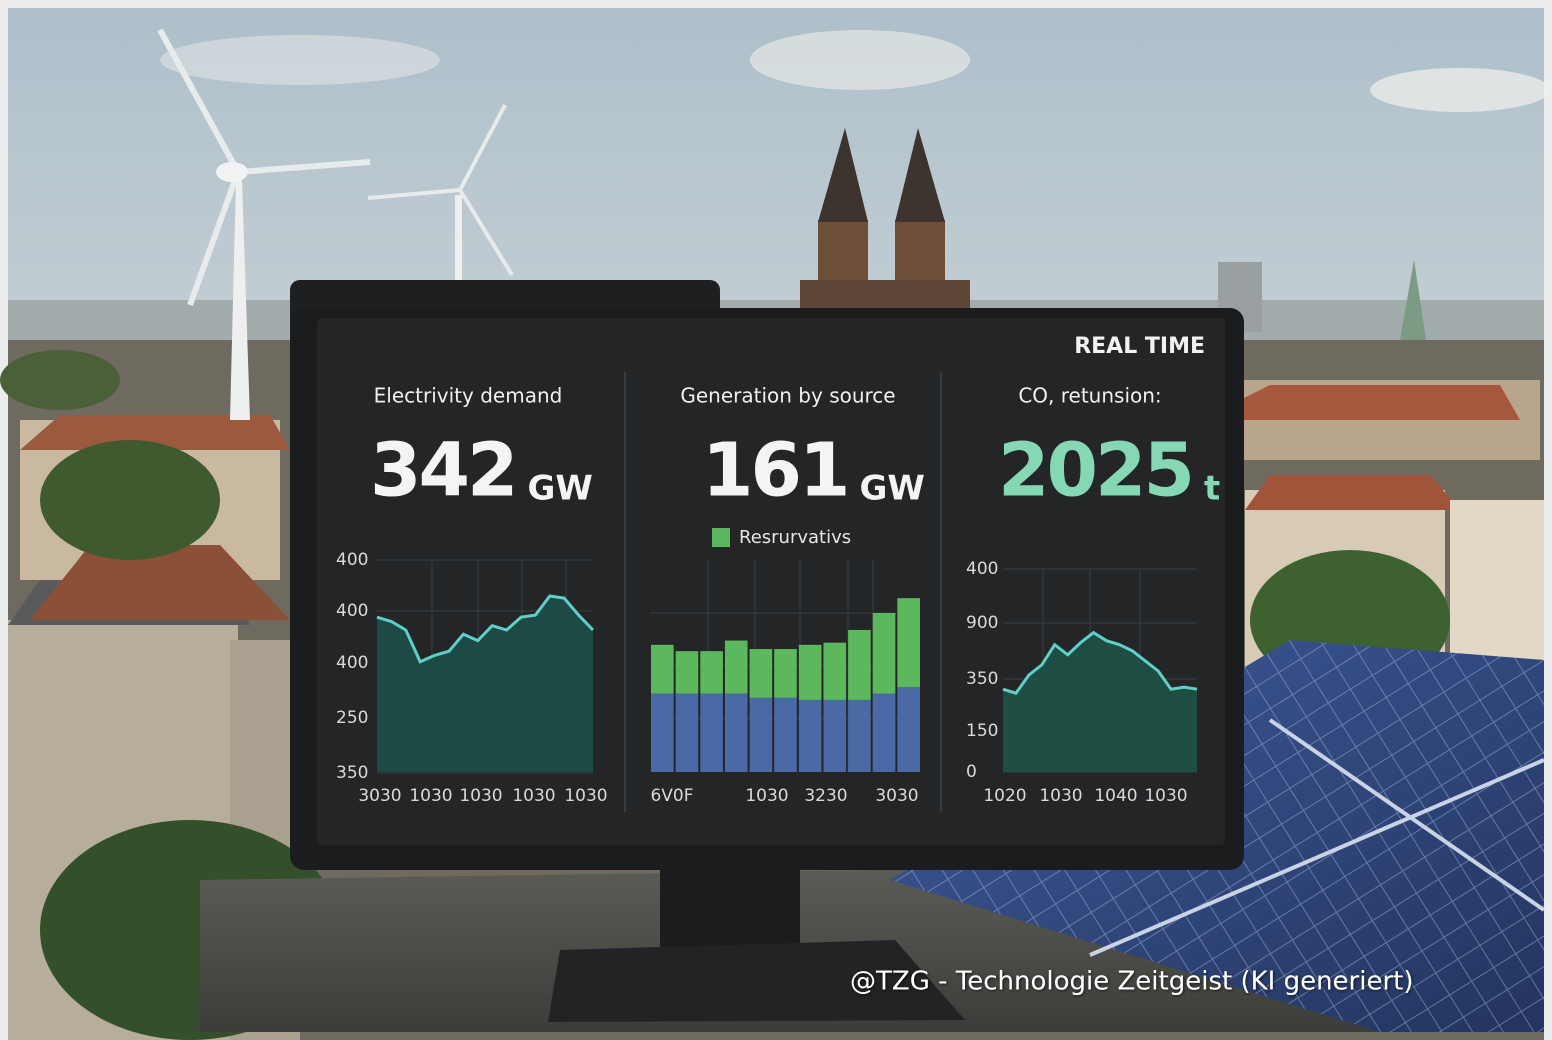 This screenshot has height=1040, width=1552. Describe the element at coordinates (795, 537) in the screenshot. I see `legend-label: Resrurvativs` at that location.